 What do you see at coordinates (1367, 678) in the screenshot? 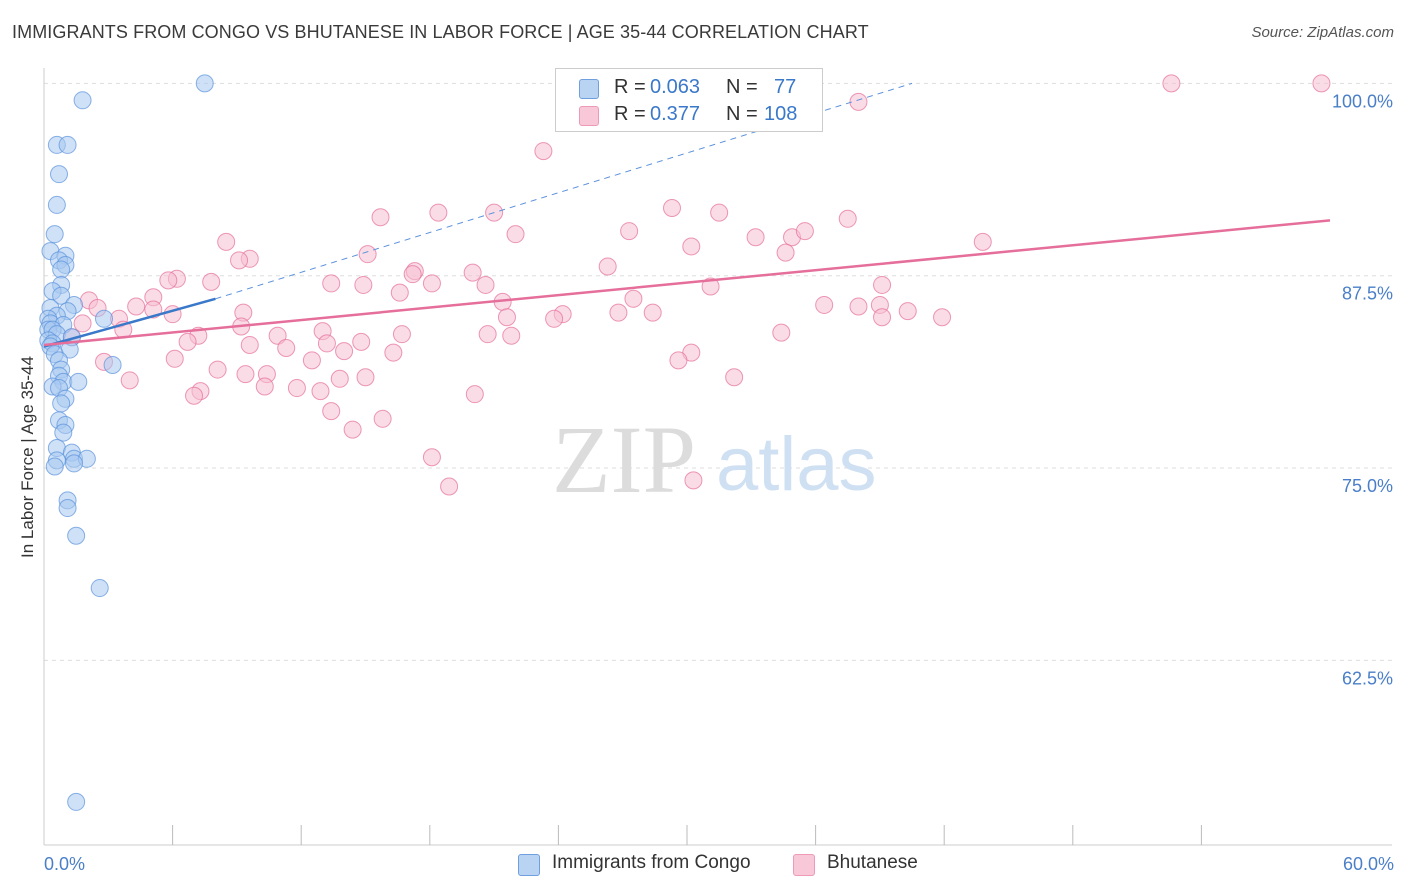
I see `y-tick-label: 62.5%` at bounding box center [1367, 678].